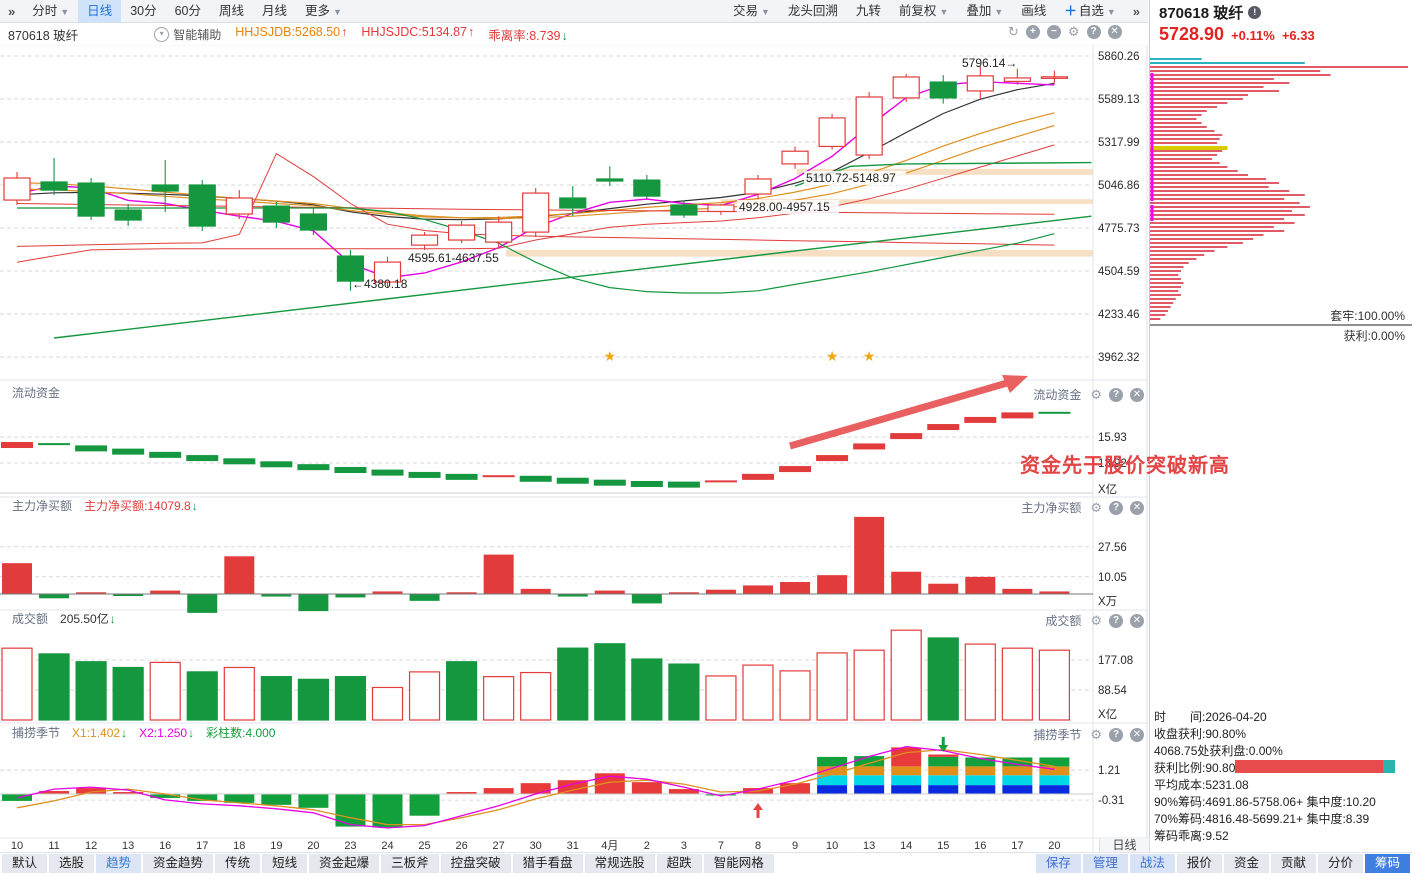 The height and width of the screenshot is (874, 1412). I want to click on toolbar-item-画线: 画线, so click(1034, 11).